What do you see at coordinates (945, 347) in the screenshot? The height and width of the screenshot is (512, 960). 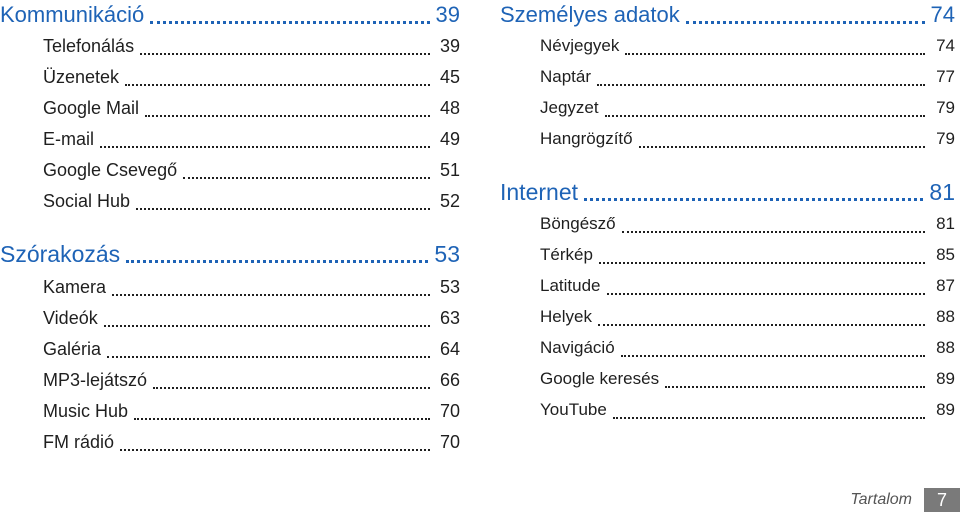 I see `entry-page: 88` at bounding box center [945, 347].